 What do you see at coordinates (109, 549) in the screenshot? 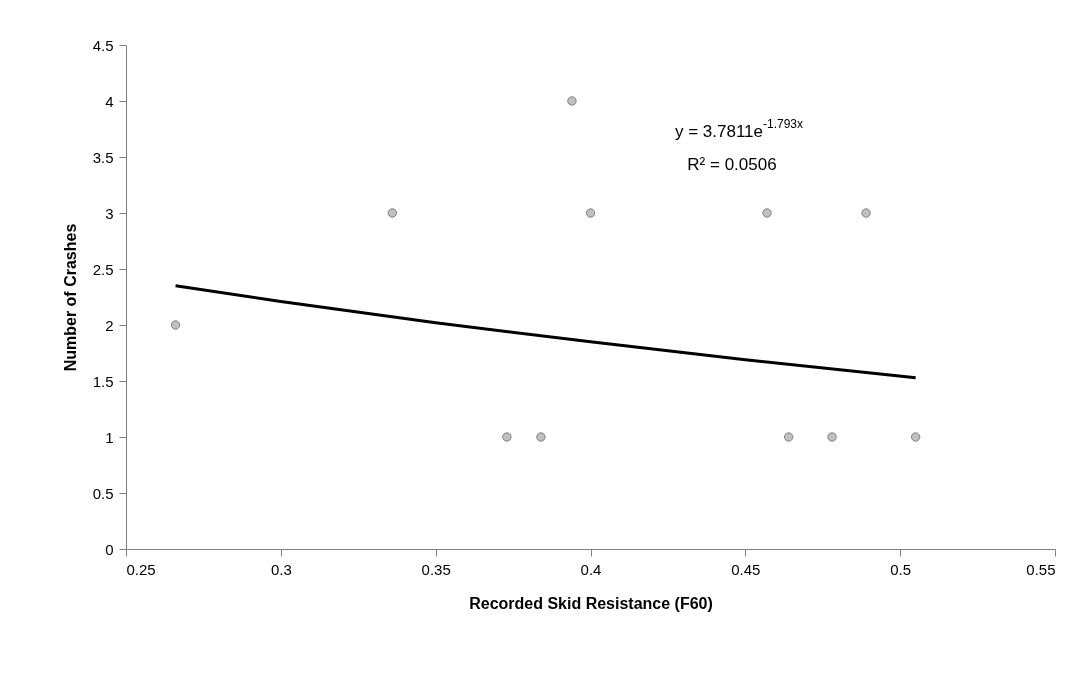
I see `y-tick-label: 0` at bounding box center [109, 549].